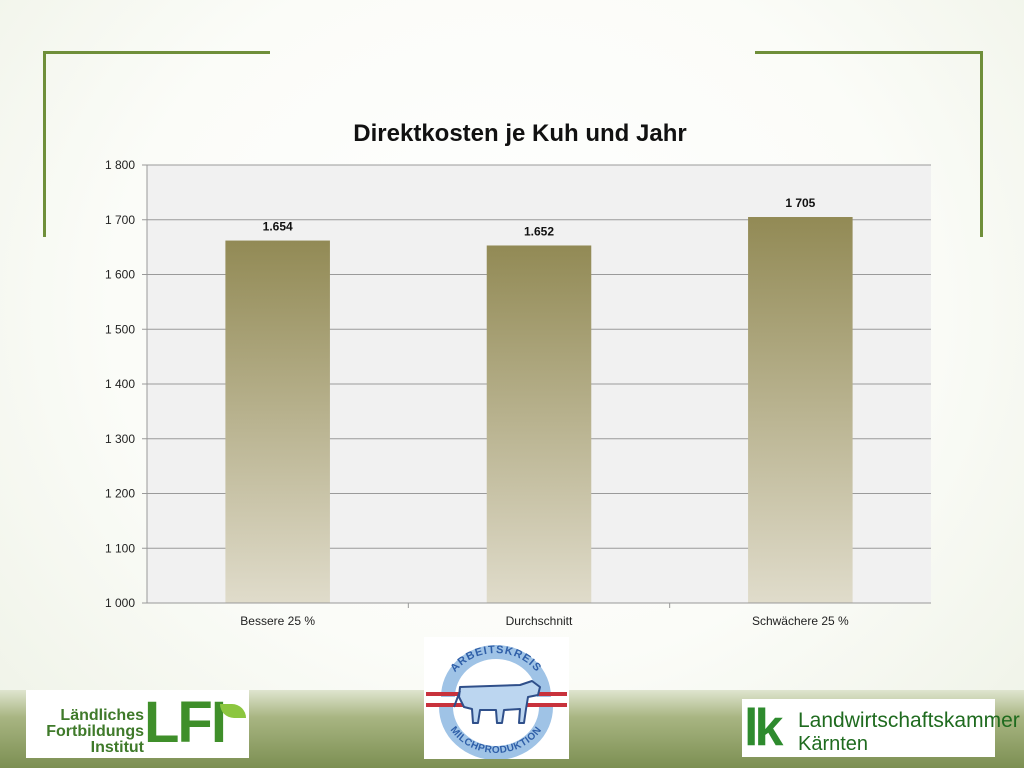  Describe the element at coordinates (156, 52) in the screenshot. I see `frame-line-top-left` at that location.